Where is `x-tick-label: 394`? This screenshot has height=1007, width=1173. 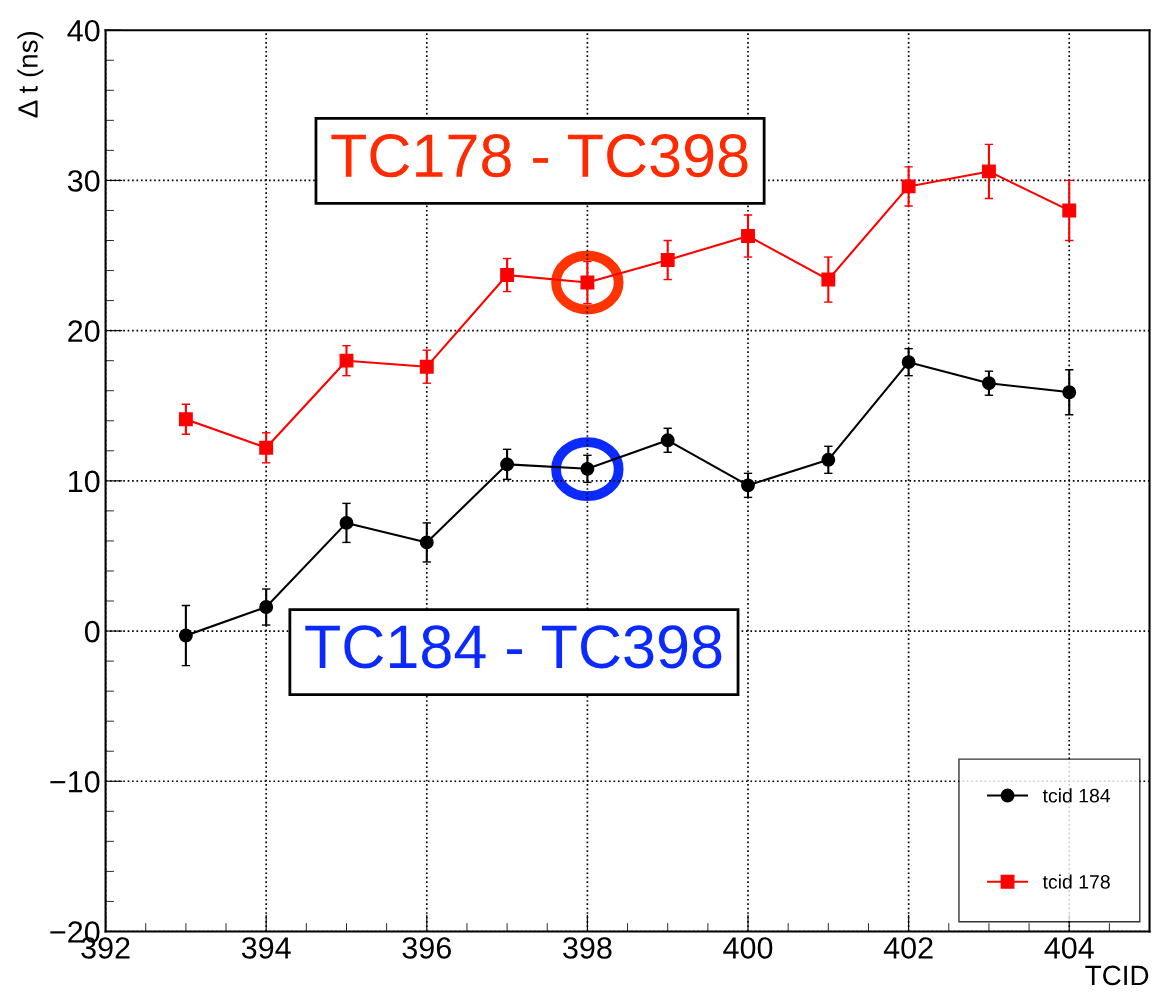 x-tick-label: 394 is located at coordinates (266, 948).